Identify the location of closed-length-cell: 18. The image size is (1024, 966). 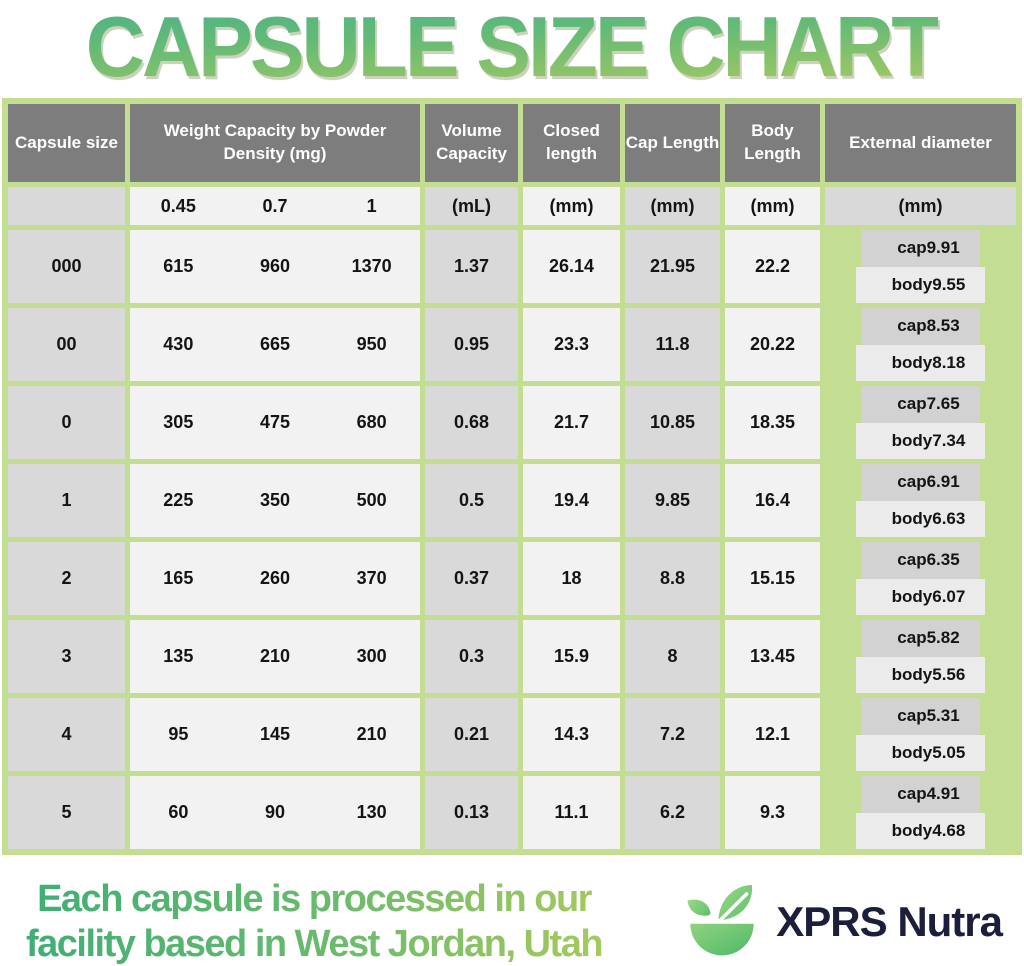
(571, 578).